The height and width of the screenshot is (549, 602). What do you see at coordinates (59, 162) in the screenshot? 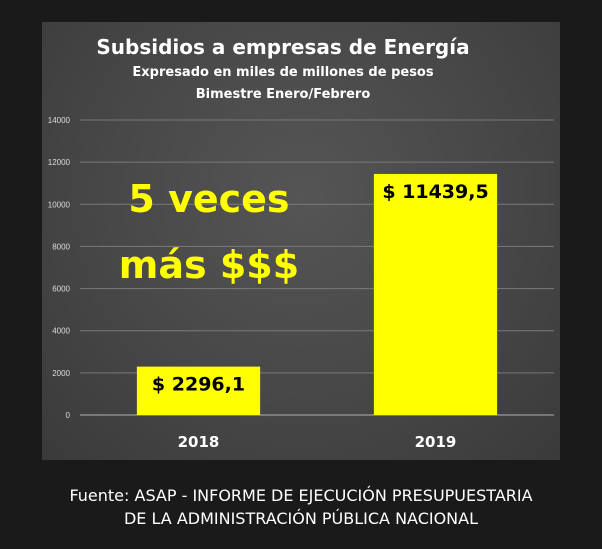
I see `y-tick-label: 12000` at bounding box center [59, 162].